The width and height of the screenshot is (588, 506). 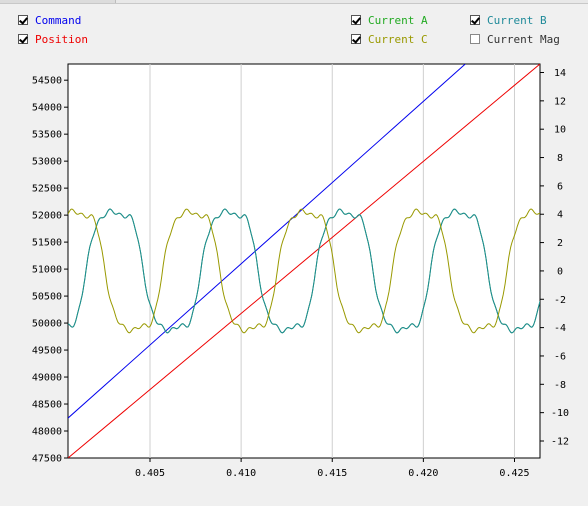 What do you see at coordinates (23, 20) in the screenshot?
I see `command-checkbox` at bounding box center [23, 20].